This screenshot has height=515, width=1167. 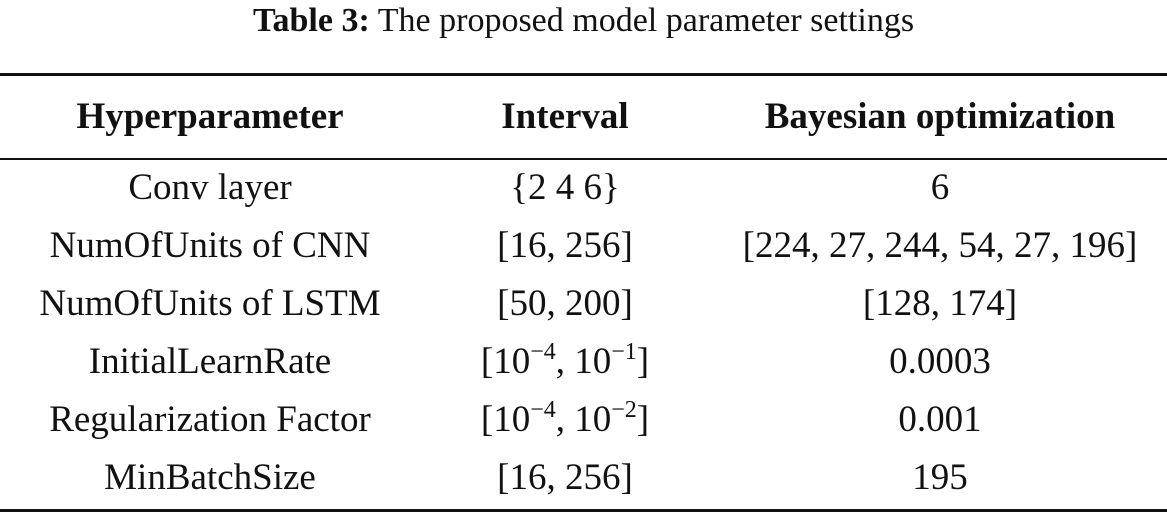 I want to click on header-cell: Bayesian optimization, so click(x=940, y=116).